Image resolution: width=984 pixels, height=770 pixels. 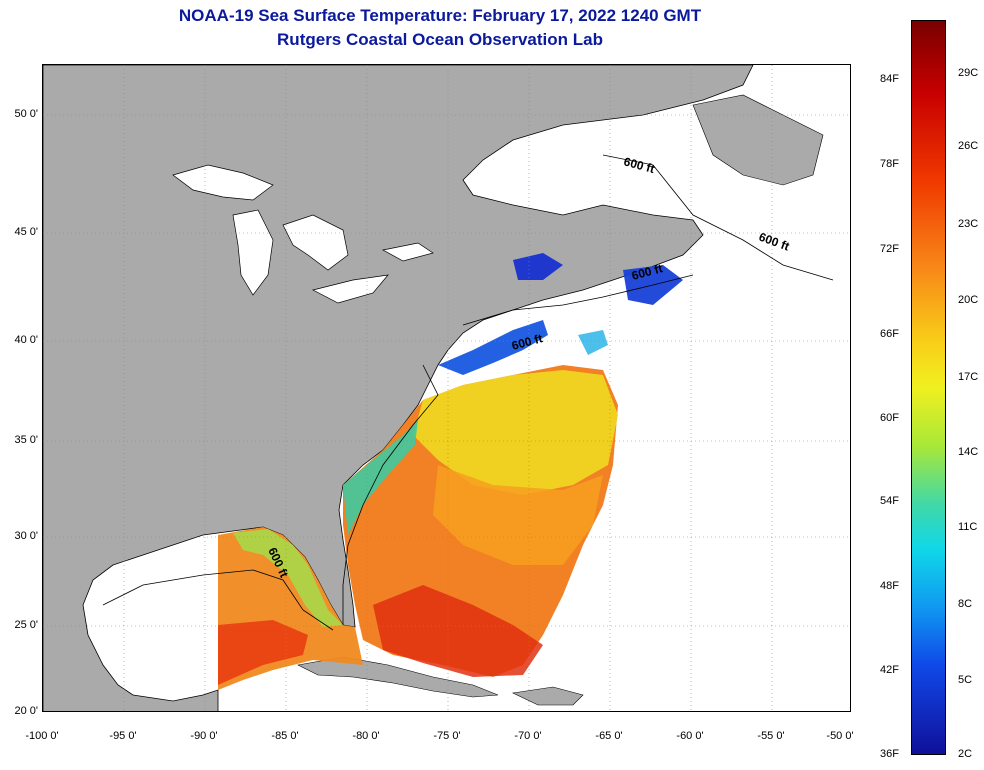 I want to click on lon-label-50: -50 0', so click(x=840, y=736).